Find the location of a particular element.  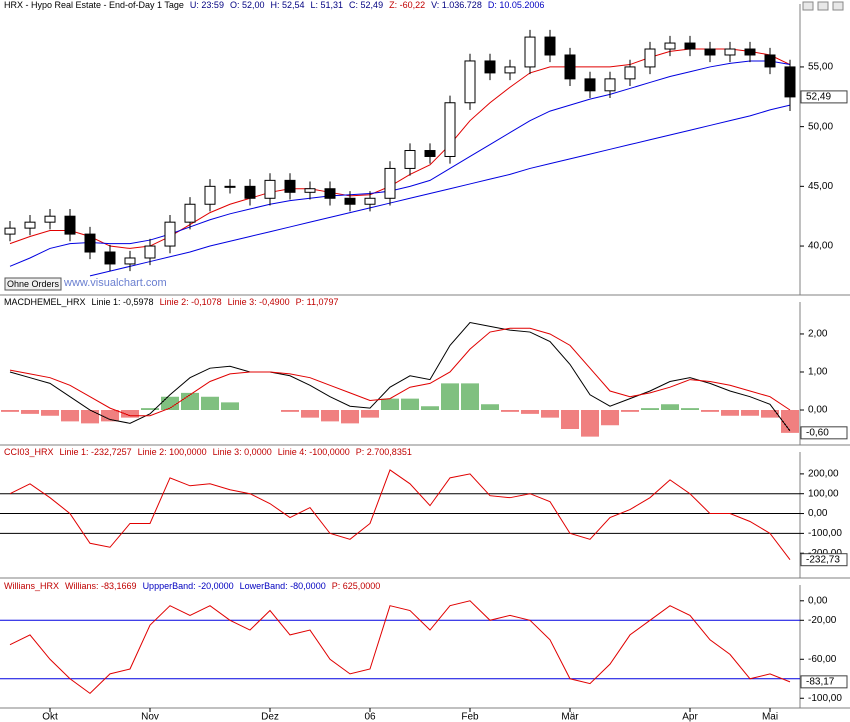

ohne-orders: Ohne Orders is located at coordinates (33, 284).